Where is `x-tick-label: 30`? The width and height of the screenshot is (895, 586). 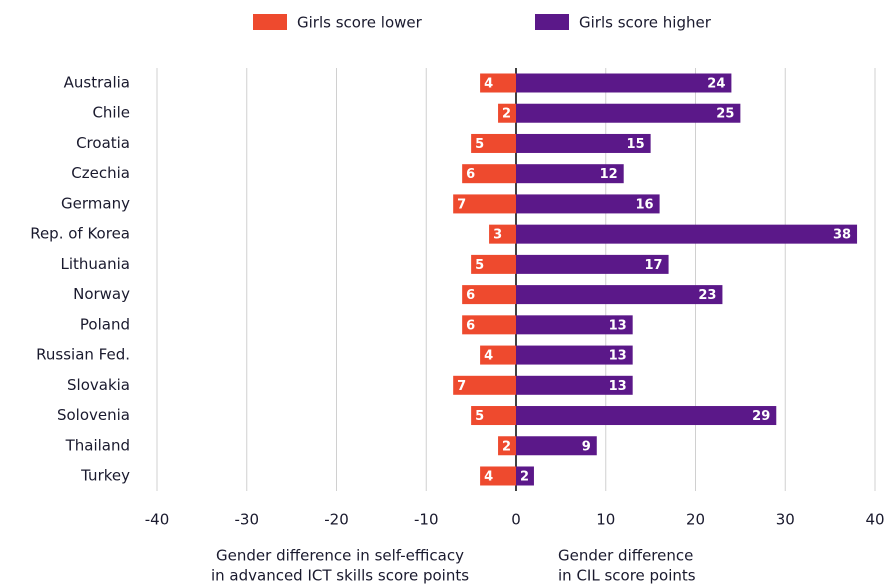
x-tick-label: 30 is located at coordinates (785, 520).